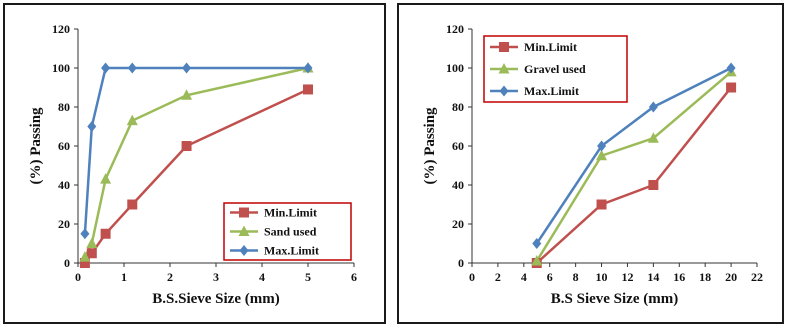 This screenshot has height=329, width=787. What do you see at coordinates (653, 277) in the screenshot?
I see `x-tick-label: 14` at bounding box center [653, 277].